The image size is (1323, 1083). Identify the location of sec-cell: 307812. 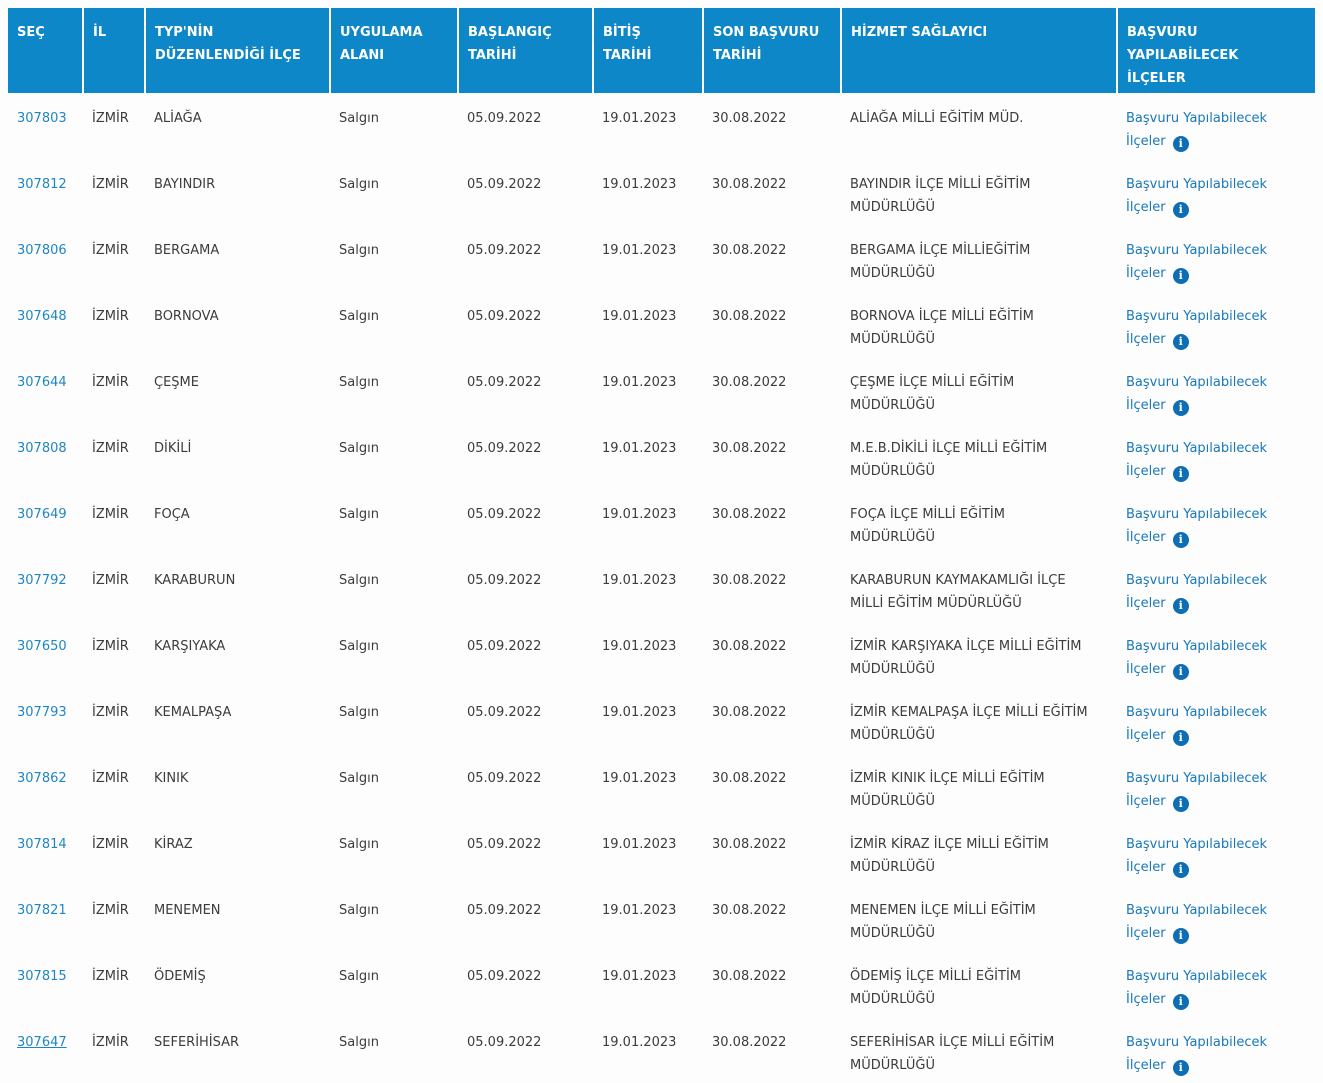
(45, 192).